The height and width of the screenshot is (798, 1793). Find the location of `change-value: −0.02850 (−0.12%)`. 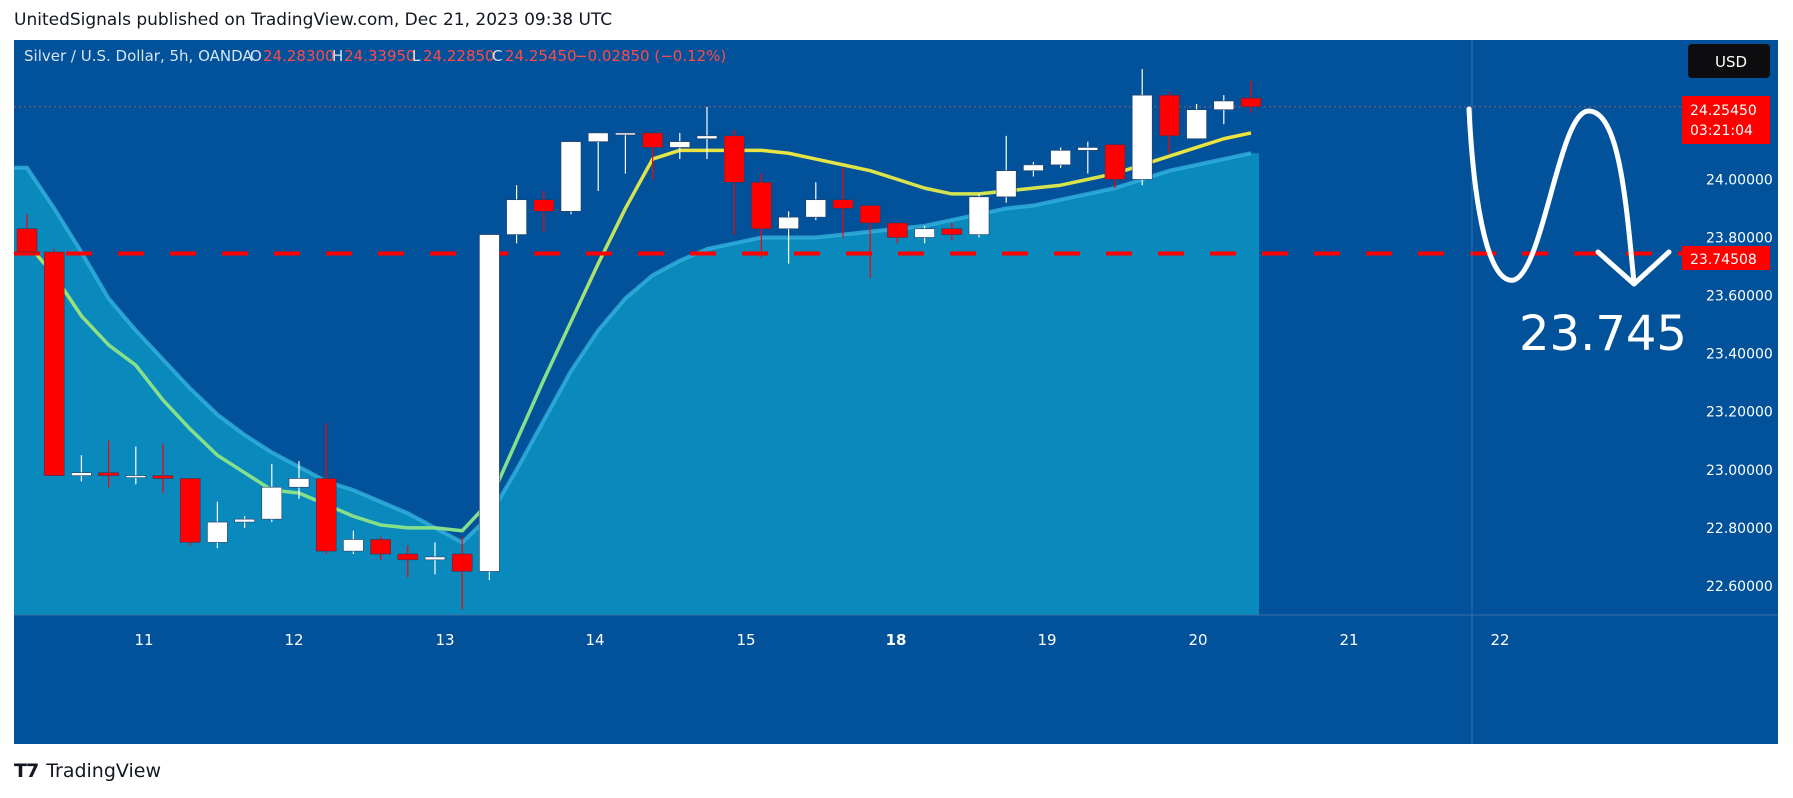

change-value: −0.02850 (−0.12%) is located at coordinates (650, 56).